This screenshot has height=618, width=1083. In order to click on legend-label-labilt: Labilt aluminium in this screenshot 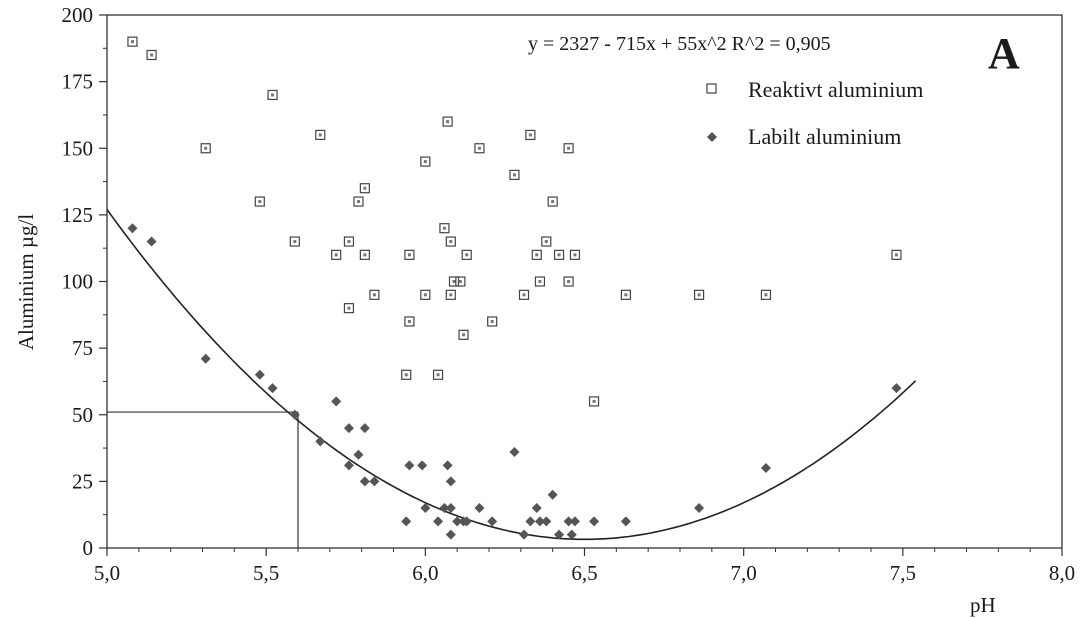, I will do `click(824, 136)`.